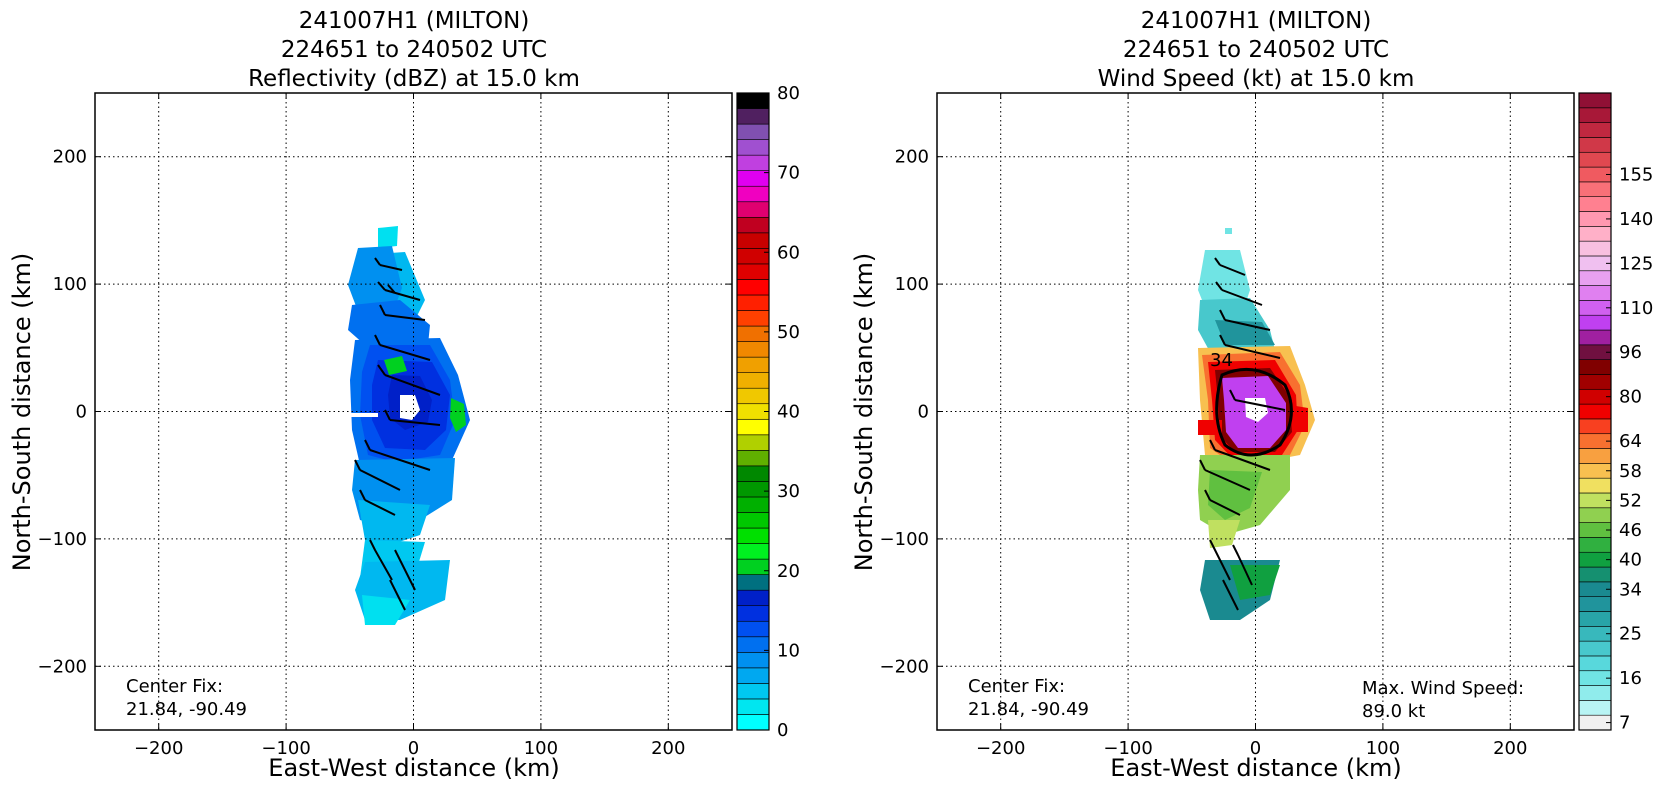  What do you see at coordinates (285, 748) in the screenshot?
I see `reflectivity-xtick-label: −100` at bounding box center [285, 748].